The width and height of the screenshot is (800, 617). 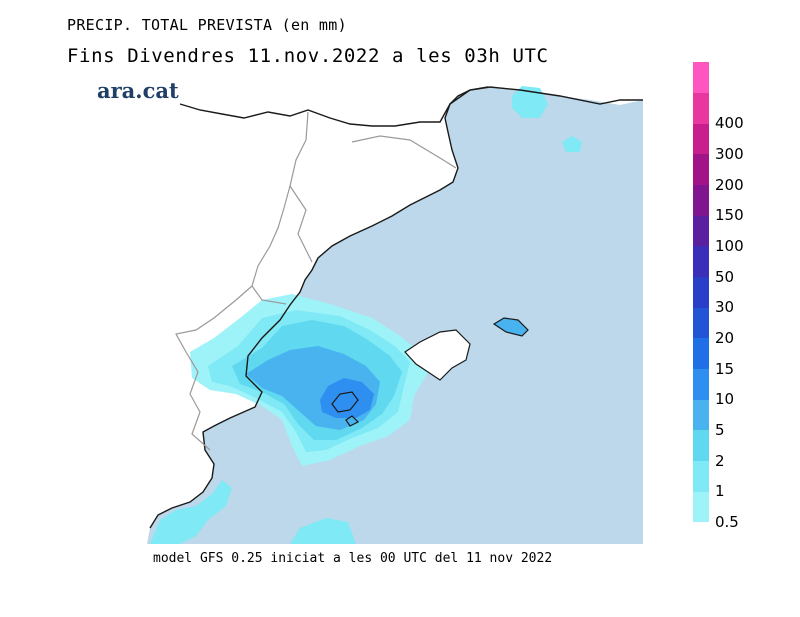 What do you see at coordinates (572, 144) in the screenshot?
I see `precip-level-0-5-small` at bounding box center [572, 144].